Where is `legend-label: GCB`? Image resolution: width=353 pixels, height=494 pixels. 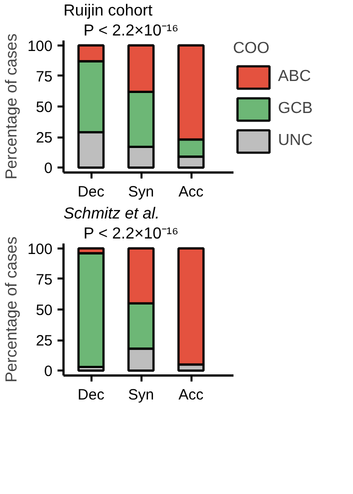 legend-label: GCB is located at coordinates (295, 109).